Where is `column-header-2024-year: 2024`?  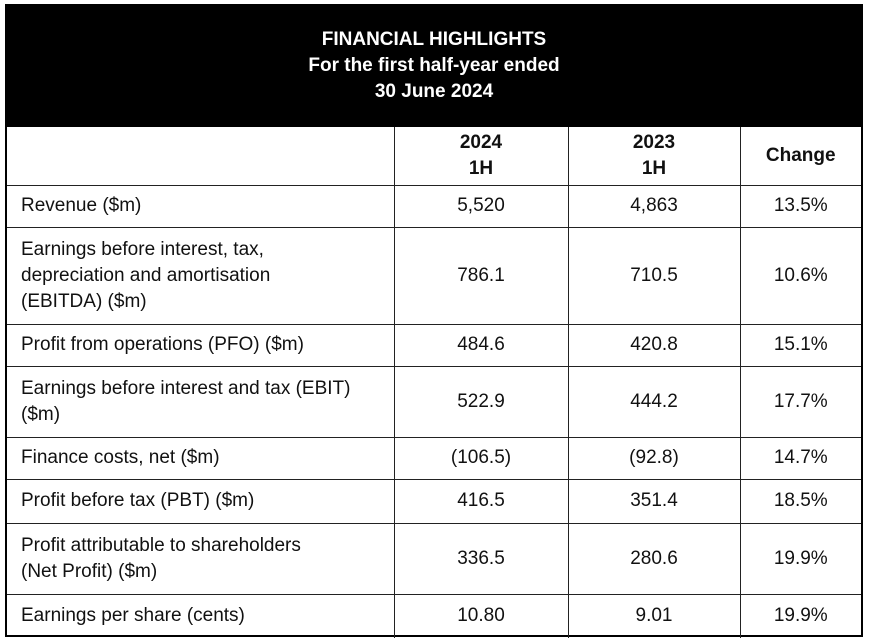 column-header-2024-year: 2024 is located at coordinates (481, 142).